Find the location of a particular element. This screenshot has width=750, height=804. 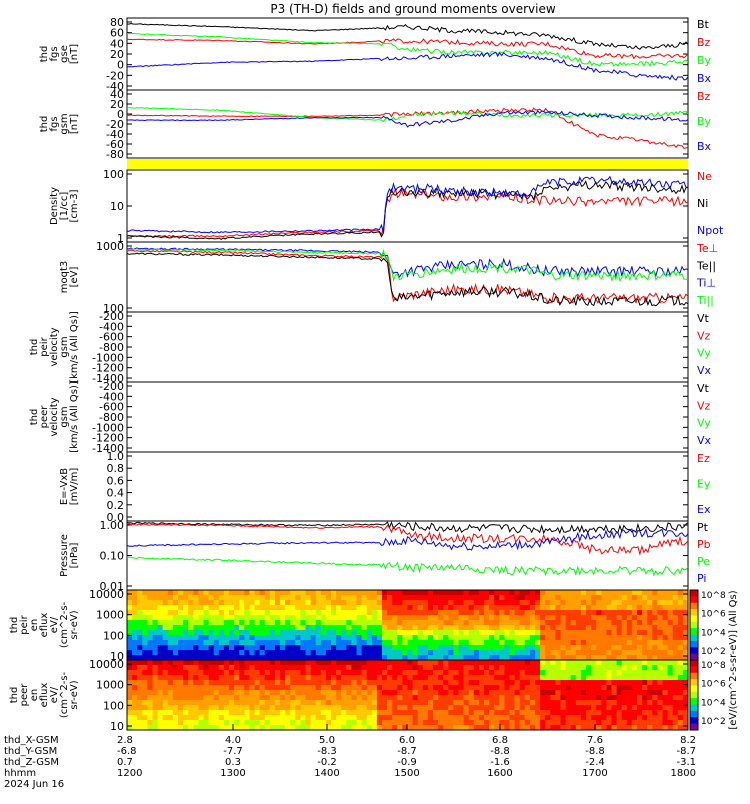

y-tick-label: 60 is located at coordinates (117, 33).